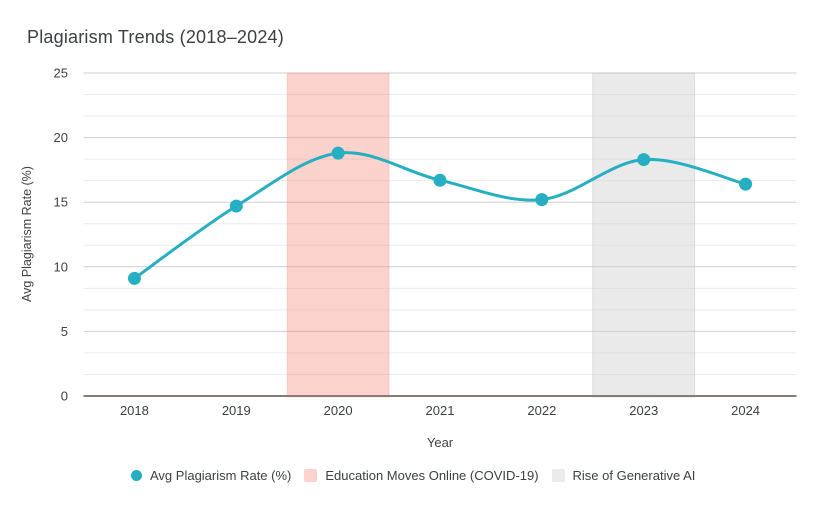 The image size is (820, 507). Describe the element at coordinates (27, 234) in the screenshot. I see `y-axis-title: Avg Plagiarism Rate (%)` at that location.